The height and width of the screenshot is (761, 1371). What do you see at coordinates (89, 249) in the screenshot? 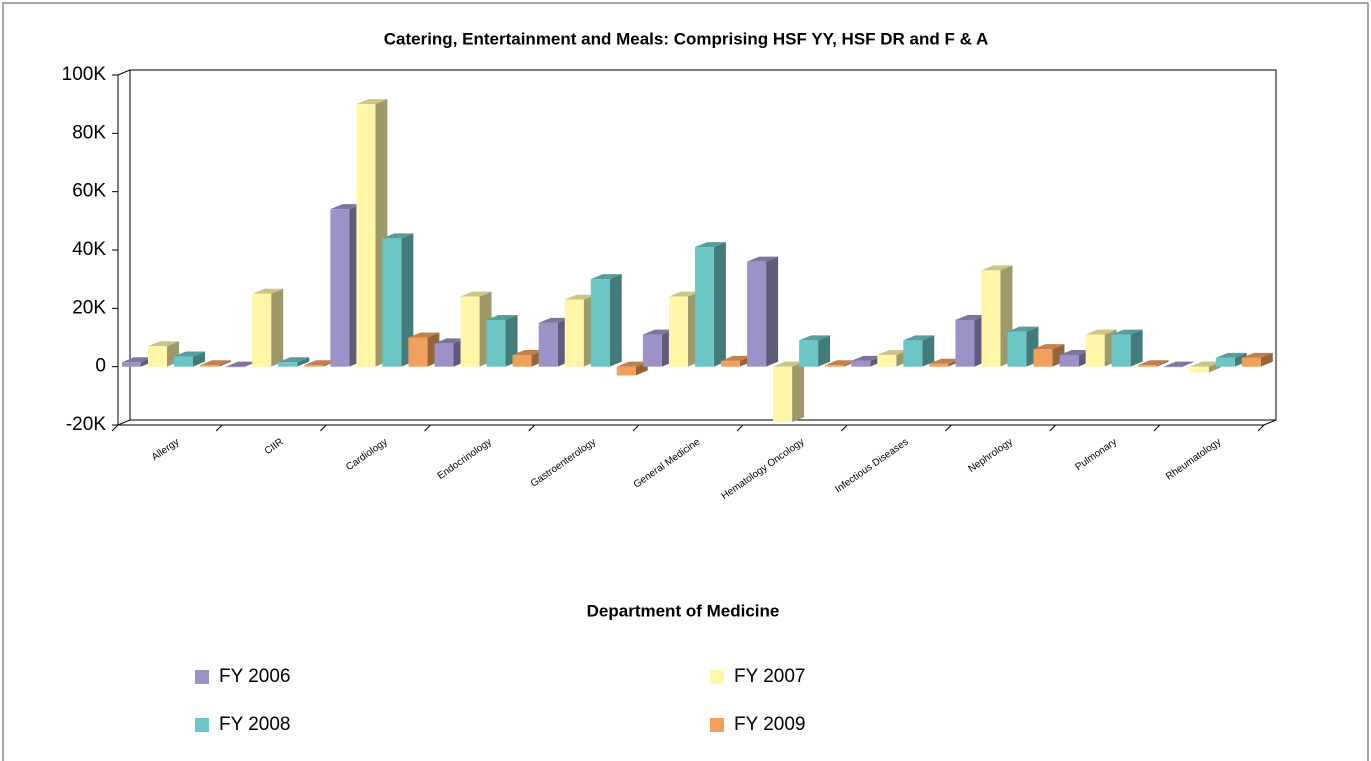
I see `y-tick-label: 40K` at bounding box center [89, 249].